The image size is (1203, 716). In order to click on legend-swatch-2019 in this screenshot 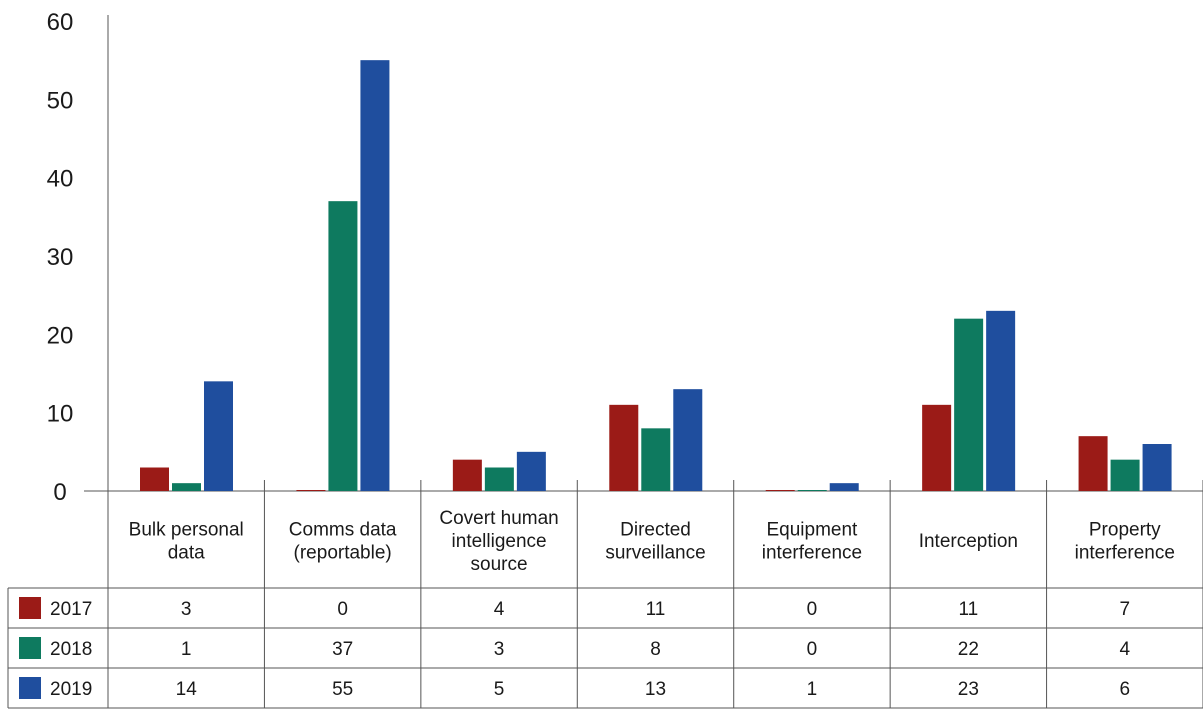, I will do `click(30, 688)`.